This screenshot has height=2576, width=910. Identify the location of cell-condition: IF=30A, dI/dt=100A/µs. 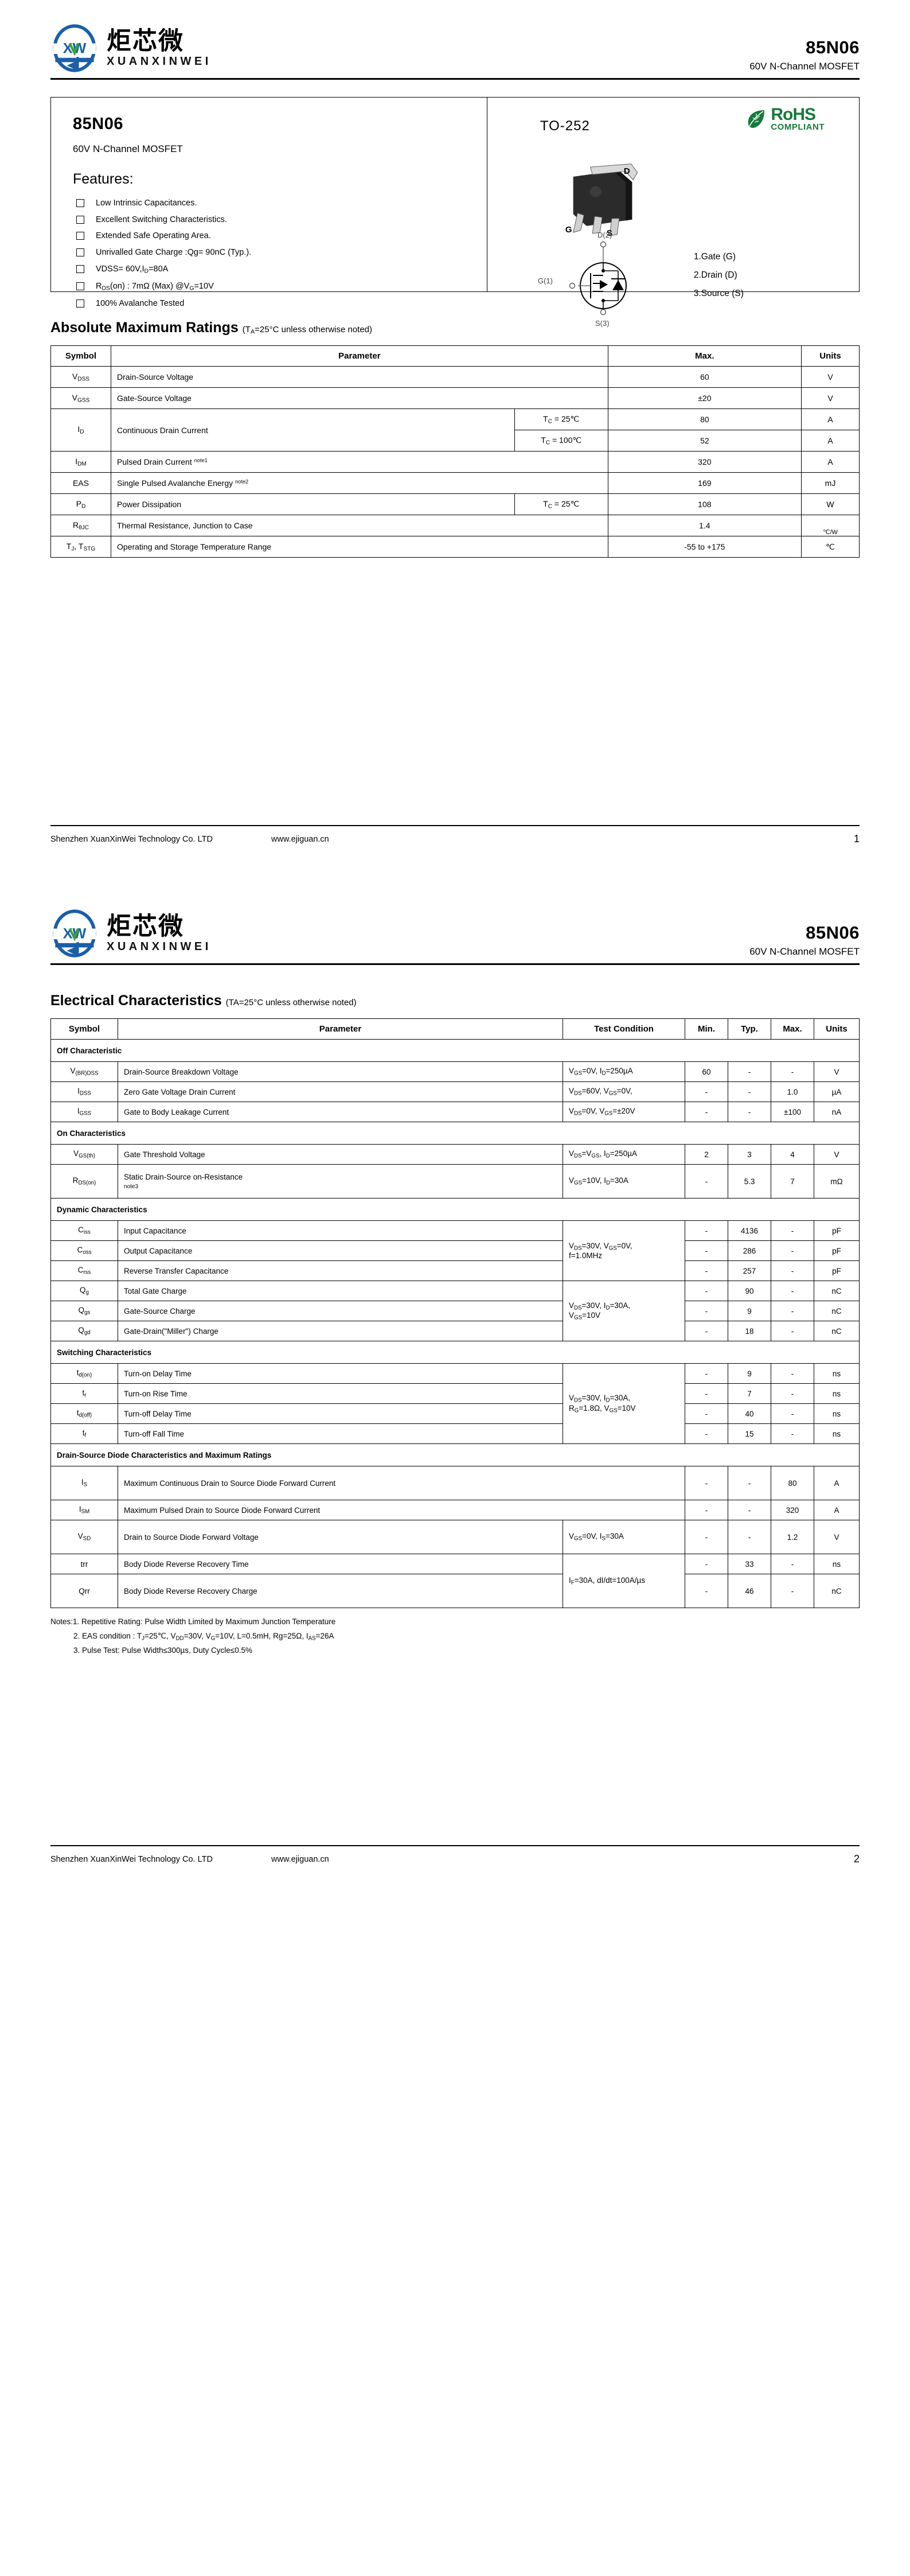
(624, 1581).